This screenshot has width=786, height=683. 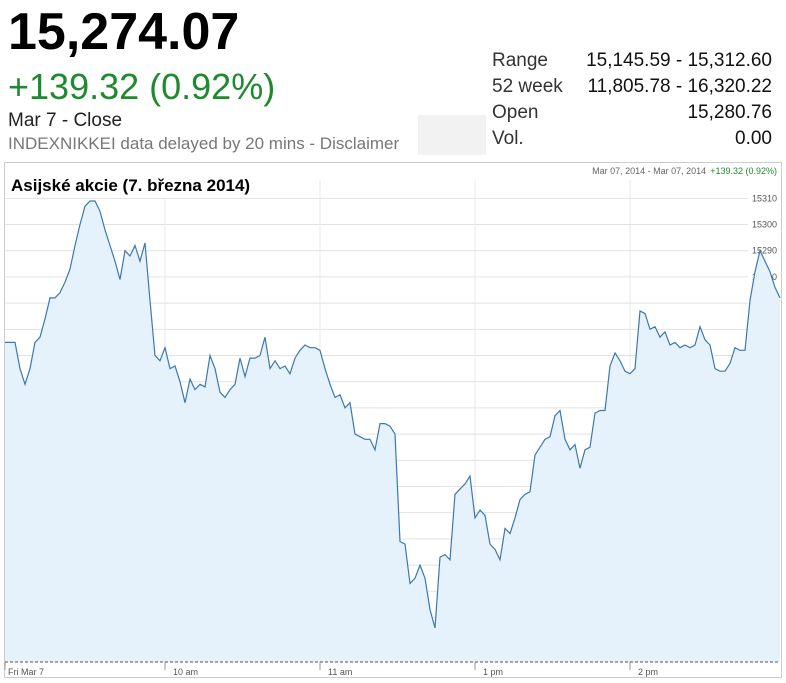 I want to click on y-tick-label: 15300, so click(x=764, y=225).